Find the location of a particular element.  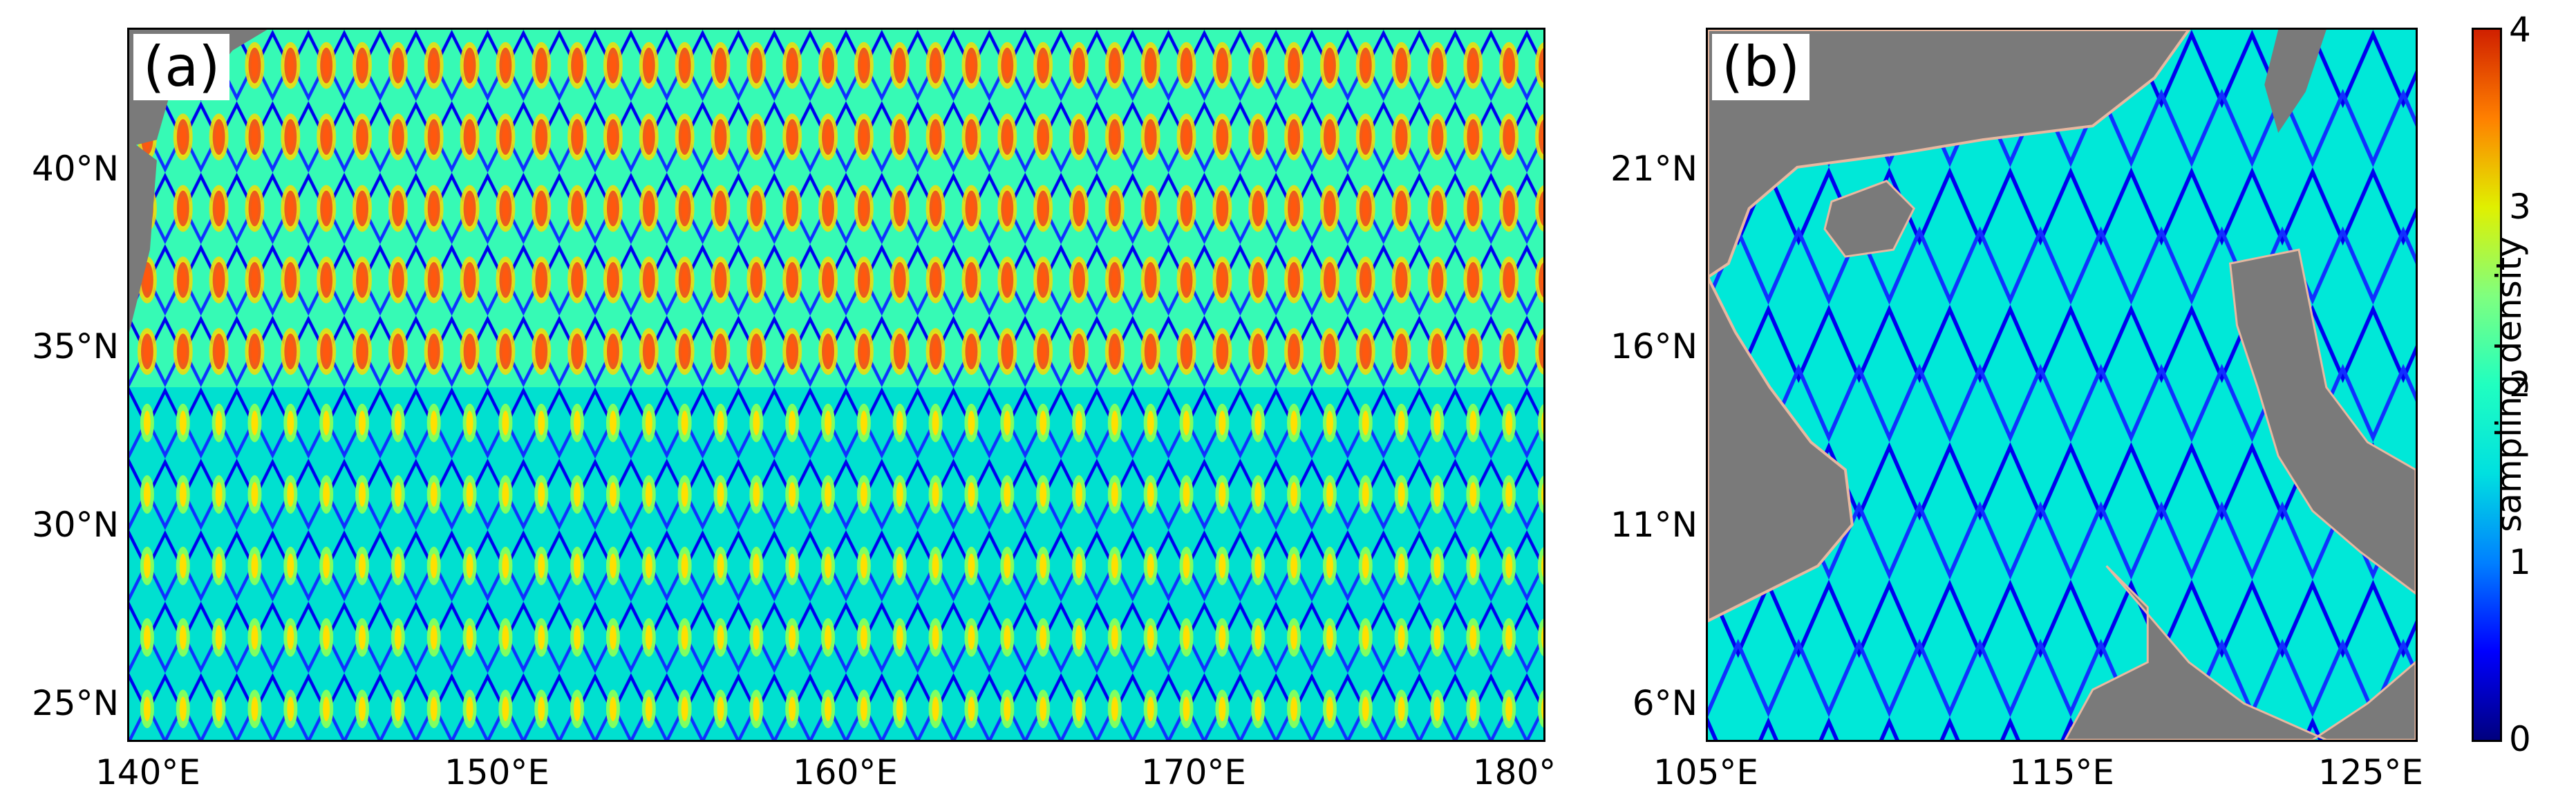

panel-a-ytick: 40°N is located at coordinates (75, 169).